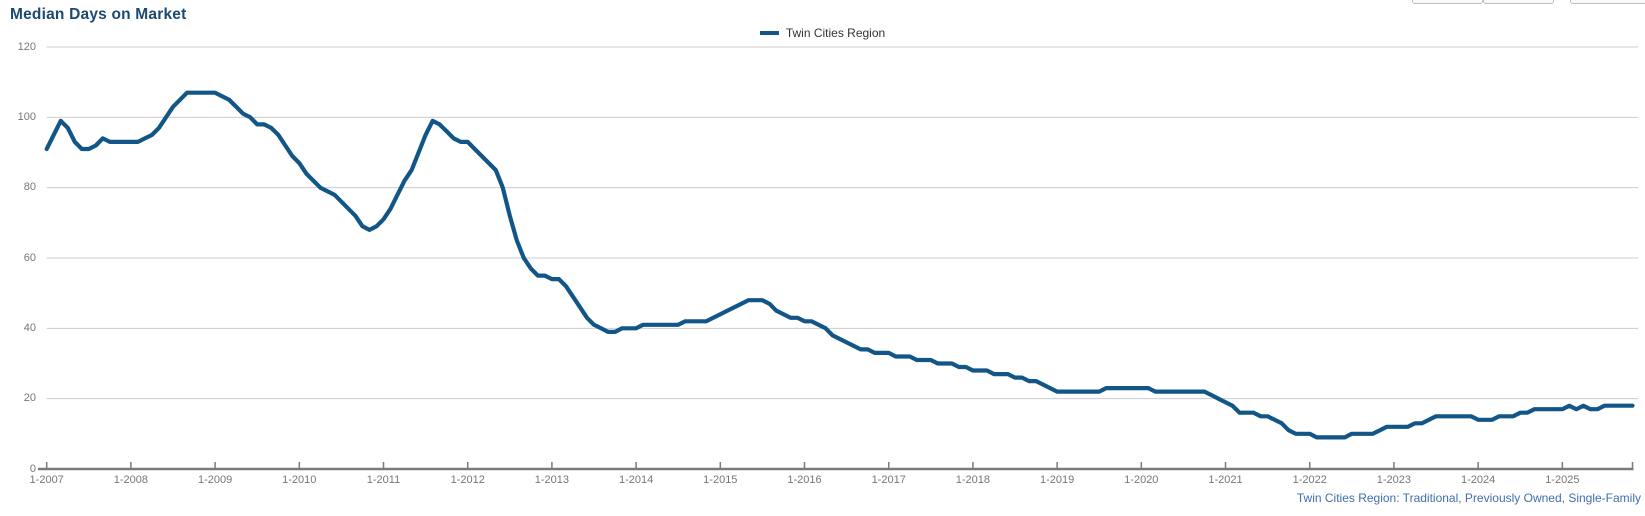  Describe the element at coordinates (299, 480) in the screenshot. I see `x-axis-tick-label: 1-2010` at that location.